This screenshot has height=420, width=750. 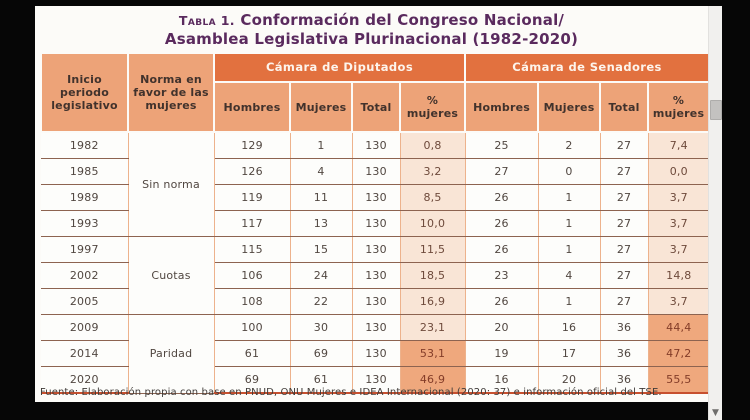 I want to click on scrollbar-down-icon: ▼, so click(x=715, y=413).